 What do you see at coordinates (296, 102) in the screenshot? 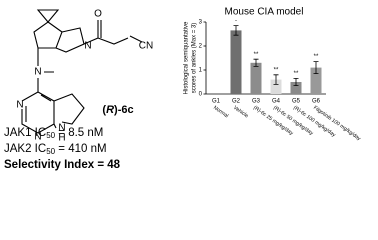
I see `x-tick-label: G5` at bounding box center [296, 102].